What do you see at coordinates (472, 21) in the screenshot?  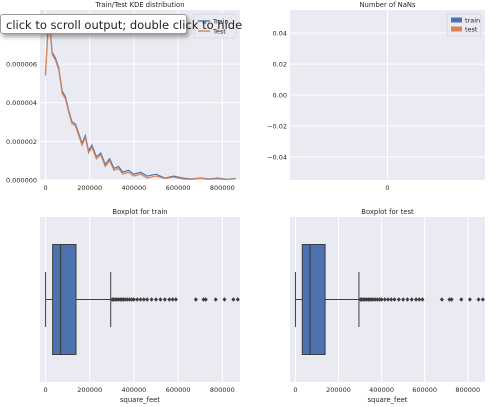 I see `legend-label: train` at bounding box center [472, 21].